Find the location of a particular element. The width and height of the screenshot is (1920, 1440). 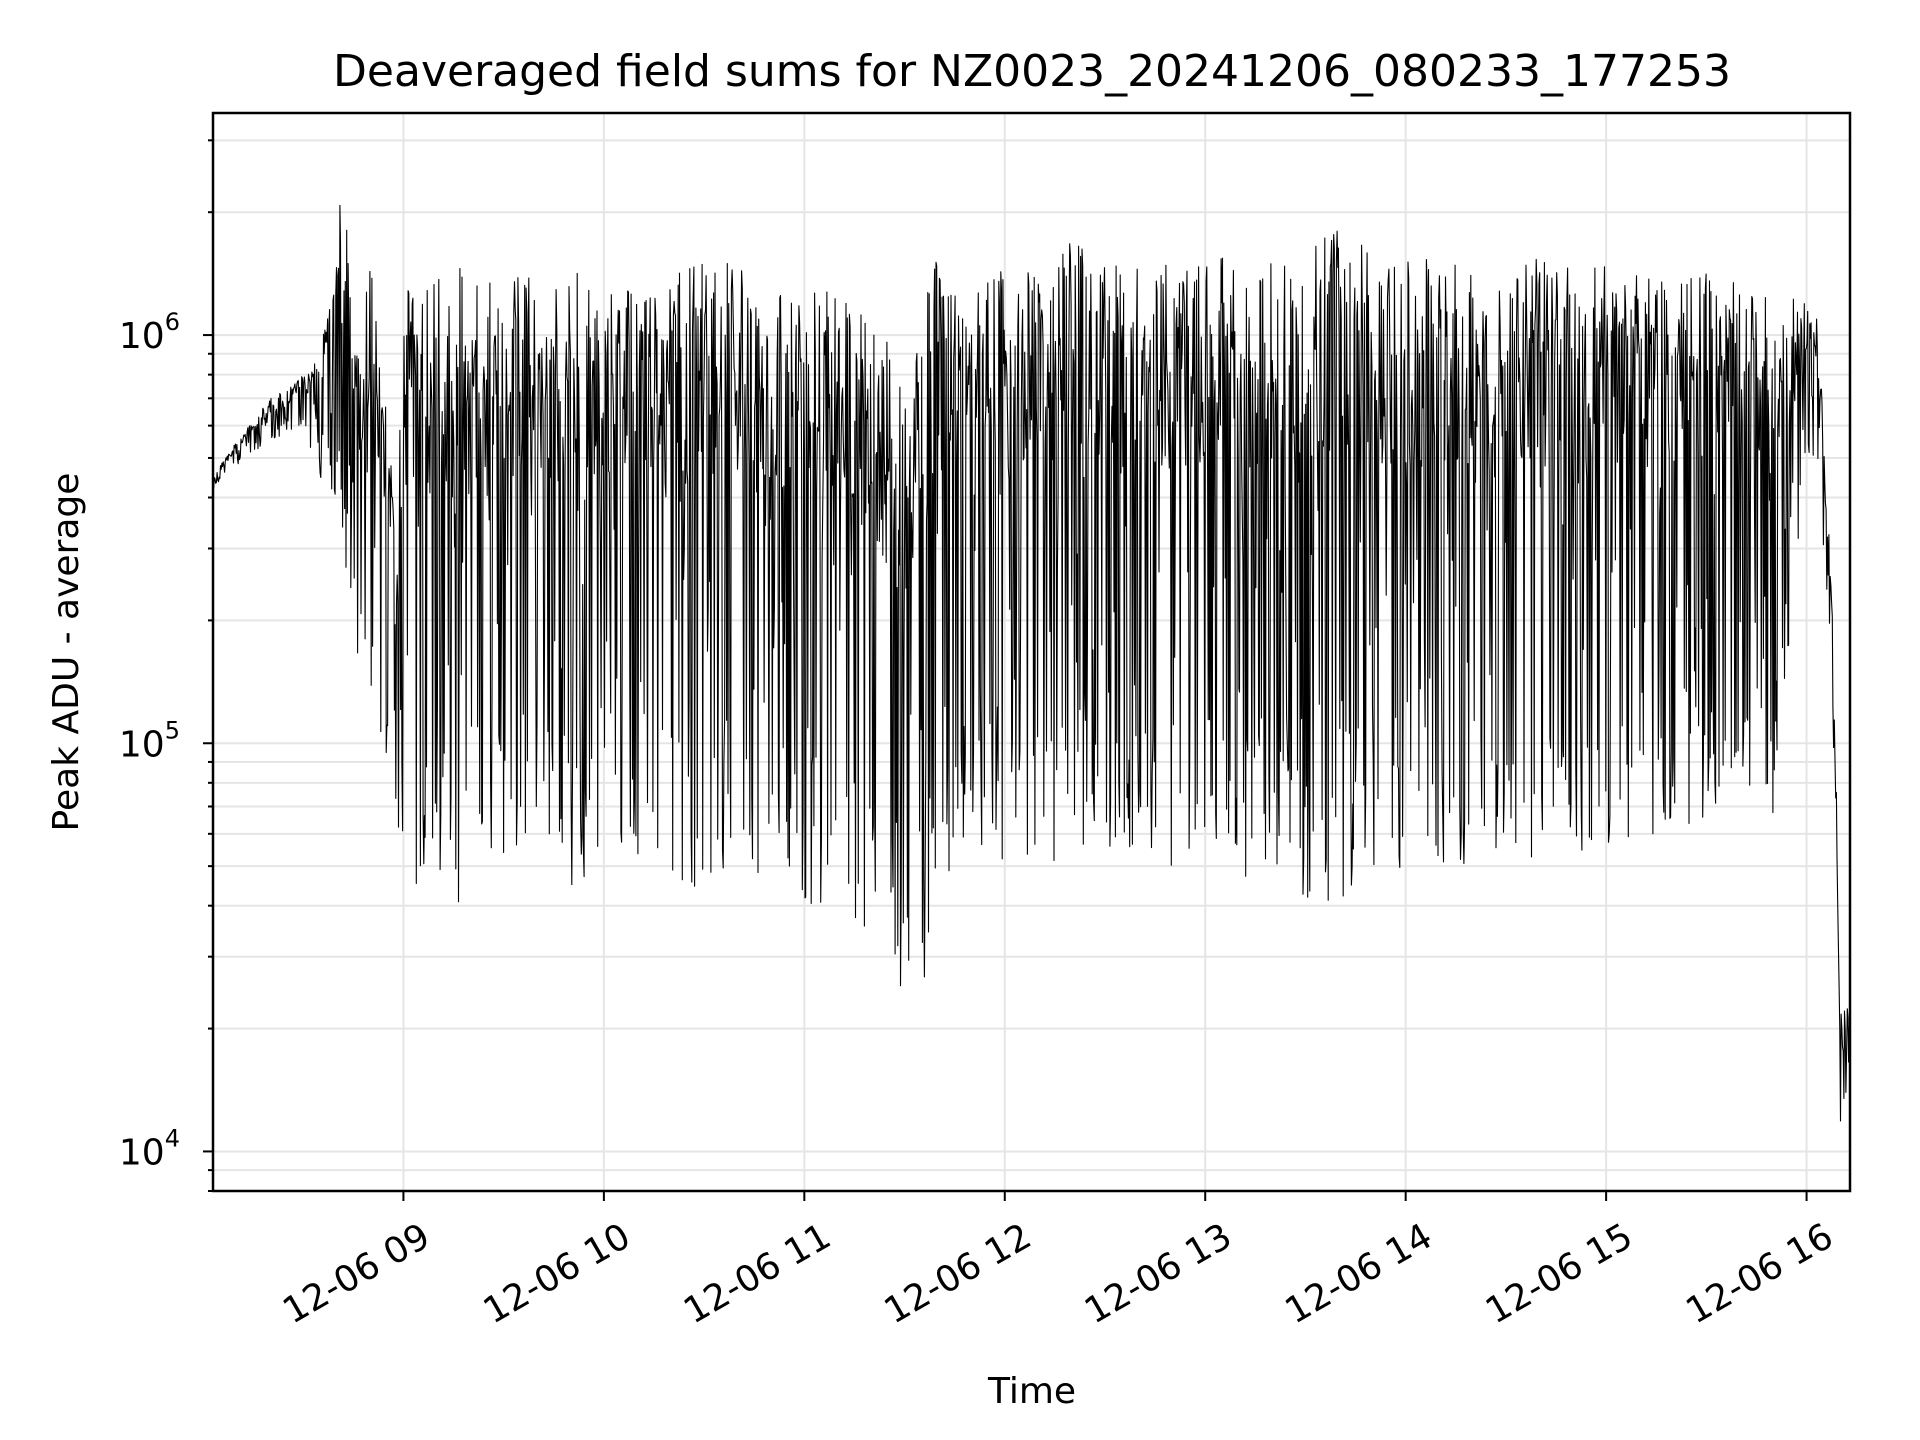

x-tick-label: 12-06 15 is located at coordinates (1559, 1274).